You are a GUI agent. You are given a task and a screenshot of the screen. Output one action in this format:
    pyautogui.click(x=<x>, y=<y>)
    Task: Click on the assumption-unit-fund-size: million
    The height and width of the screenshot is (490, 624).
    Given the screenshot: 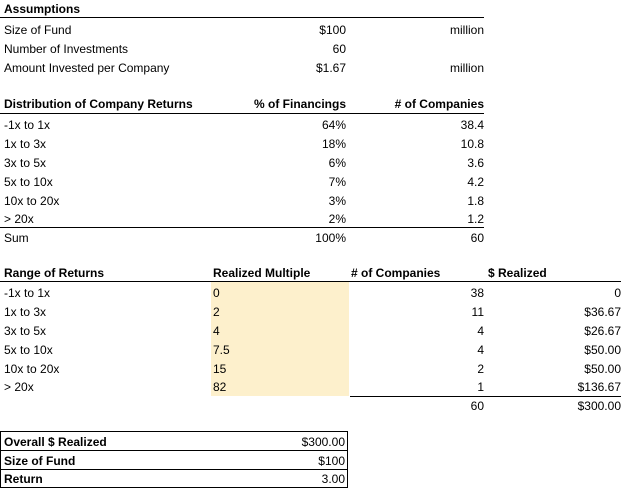 What is the action you would take?
    pyautogui.click(x=466, y=30)
    